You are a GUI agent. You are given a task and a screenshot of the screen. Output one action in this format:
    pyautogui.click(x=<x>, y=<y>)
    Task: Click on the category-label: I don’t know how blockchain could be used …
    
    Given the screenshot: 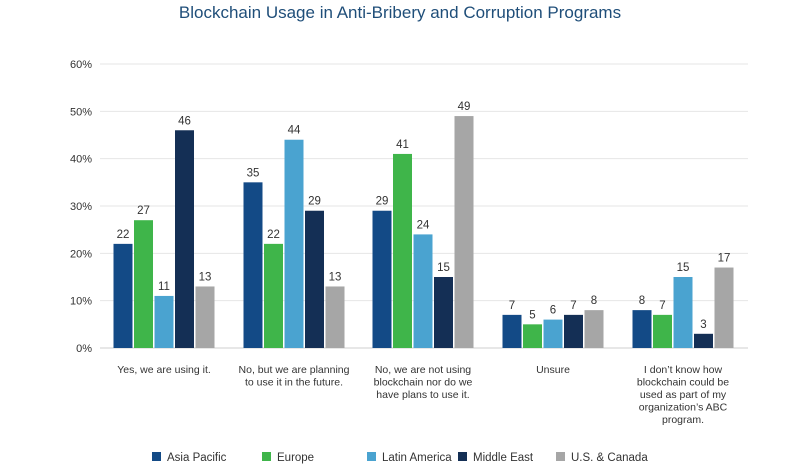 What is the action you would take?
    pyautogui.click(x=683, y=395)
    